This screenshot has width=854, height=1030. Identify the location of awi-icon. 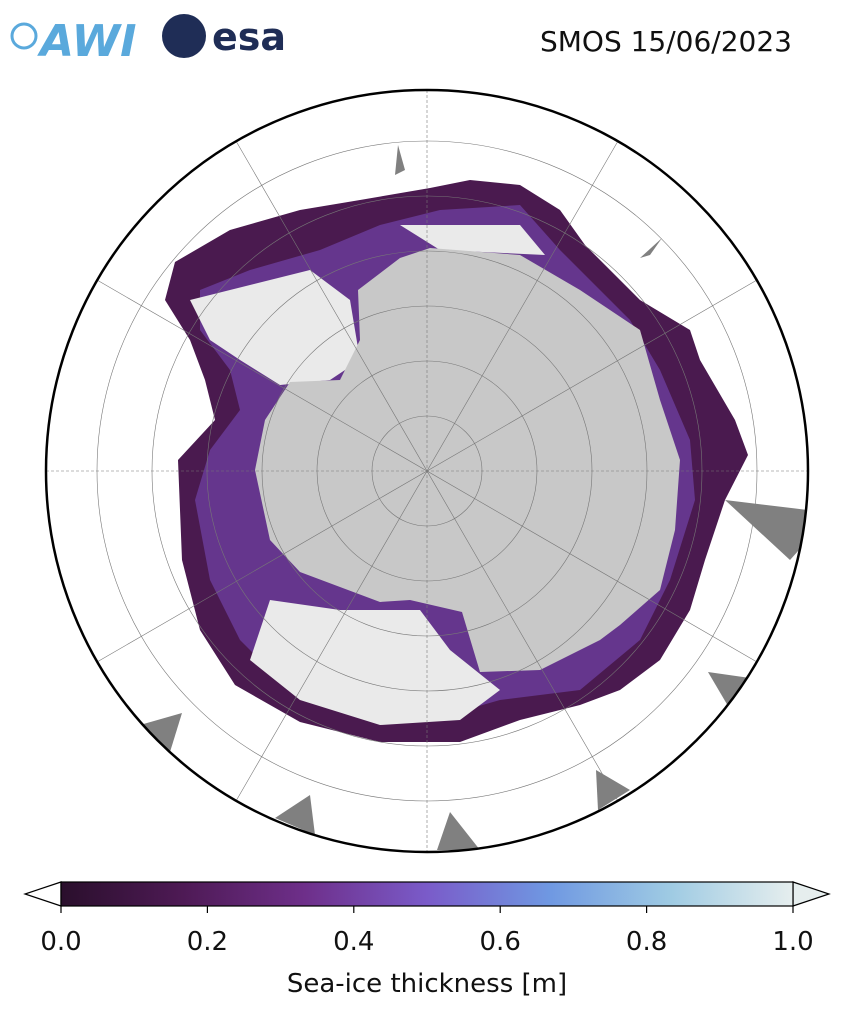
(24, 36).